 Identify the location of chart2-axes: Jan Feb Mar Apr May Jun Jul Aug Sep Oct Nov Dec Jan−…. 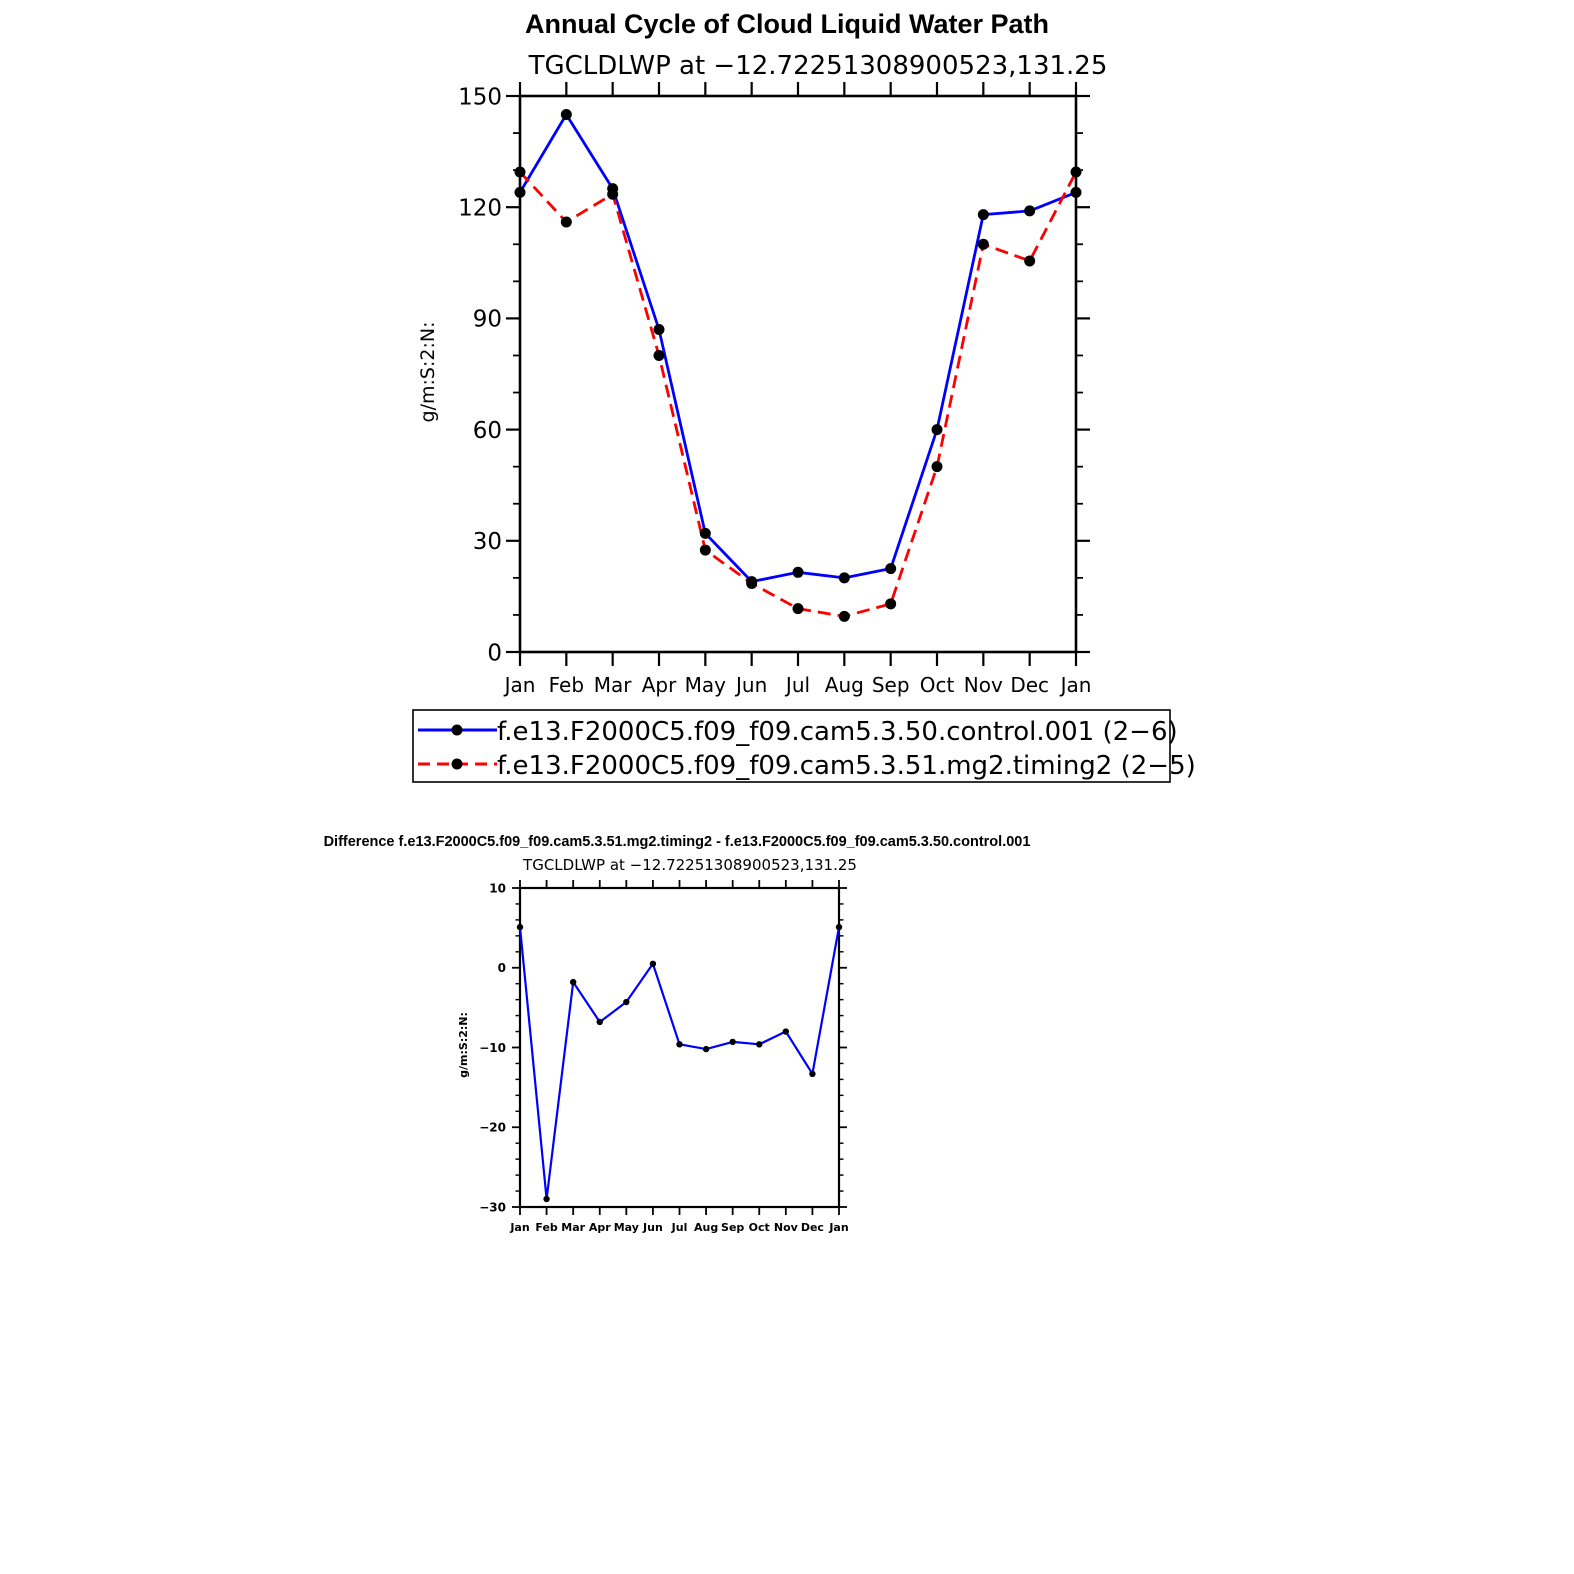
(664, 1057).